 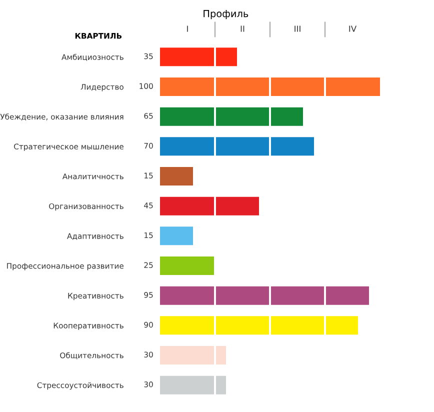 What do you see at coordinates (242, 29) in the screenshot?
I see `text: II` at bounding box center [242, 29].